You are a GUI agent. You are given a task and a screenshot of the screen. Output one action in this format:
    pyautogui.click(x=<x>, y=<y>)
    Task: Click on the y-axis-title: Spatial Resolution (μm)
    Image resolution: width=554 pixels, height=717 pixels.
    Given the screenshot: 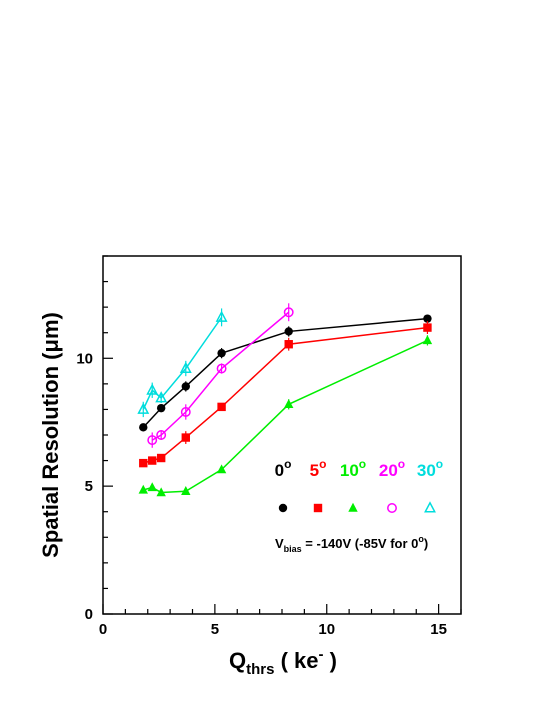 What is the action you would take?
    pyautogui.click(x=50, y=435)
    